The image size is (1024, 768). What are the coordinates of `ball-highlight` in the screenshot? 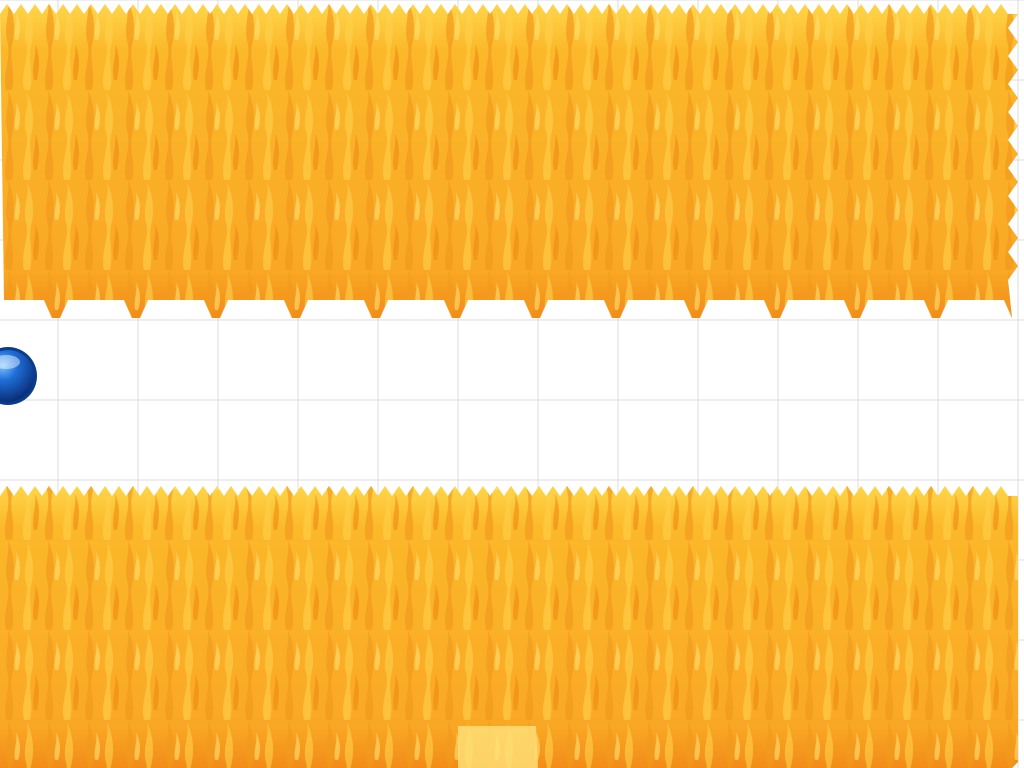 It's located at (10, 362).